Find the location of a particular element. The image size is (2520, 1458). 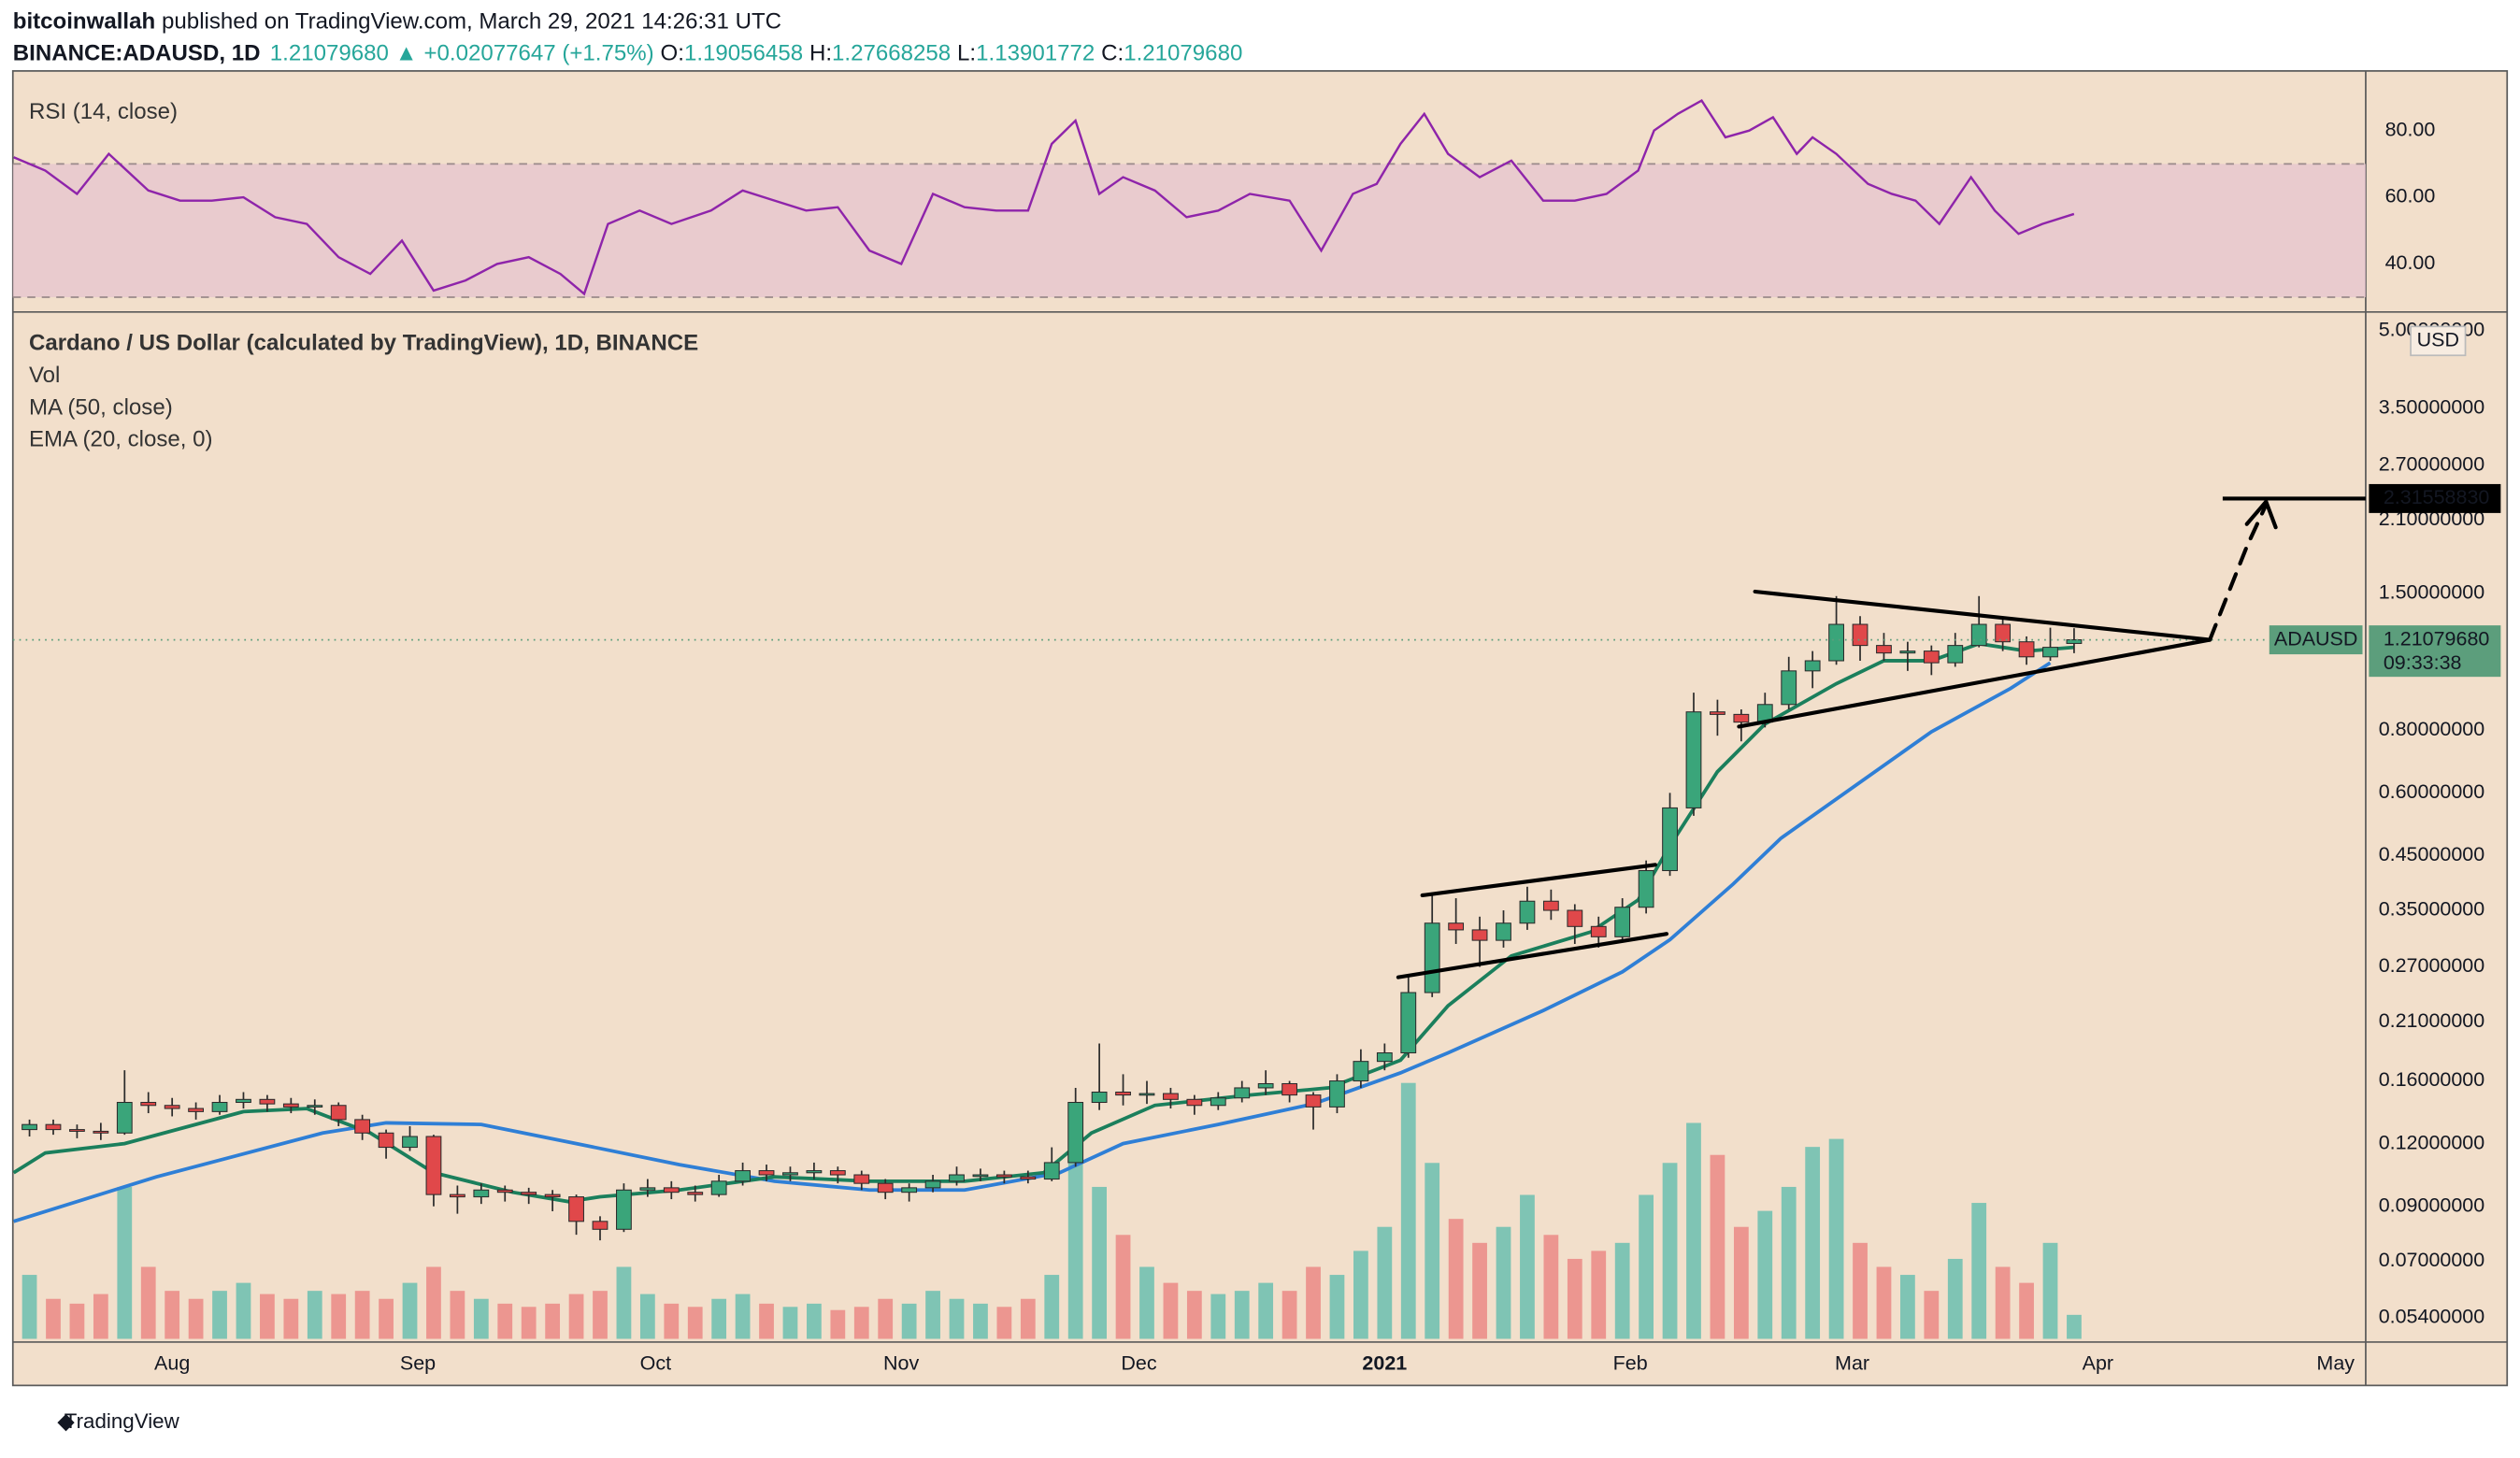

value: 1.19056458 is located at coordinates (743, 53).